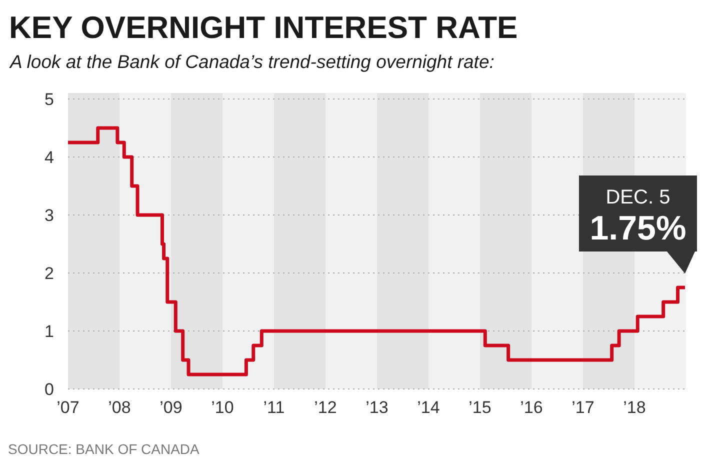 This screenshot has width=728, height=470. I want to click on y-tick-label: 1, so click(49, 331).